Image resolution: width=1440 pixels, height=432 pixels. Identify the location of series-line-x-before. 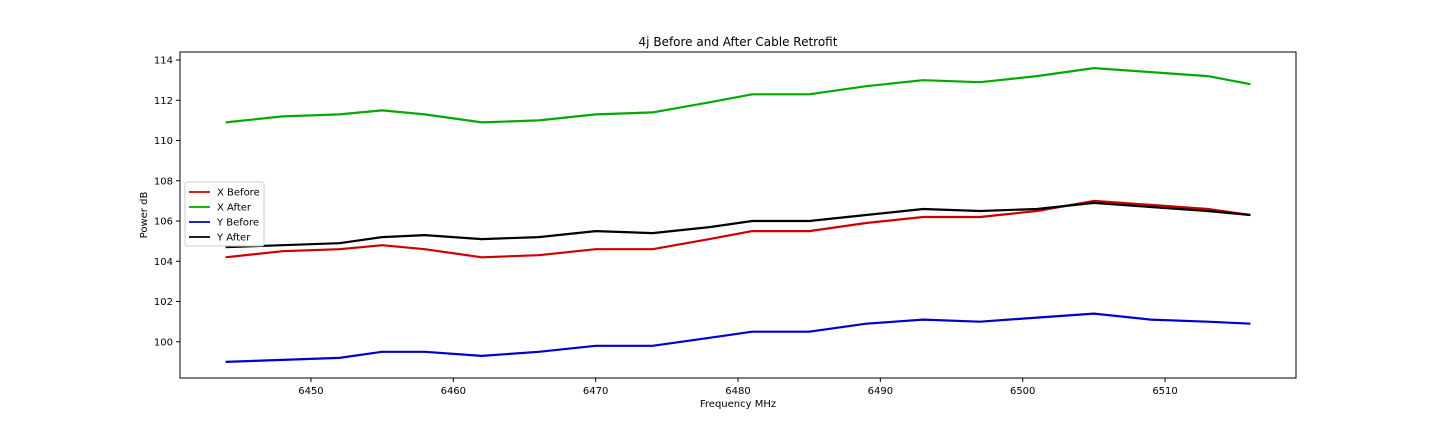
(738, 229).